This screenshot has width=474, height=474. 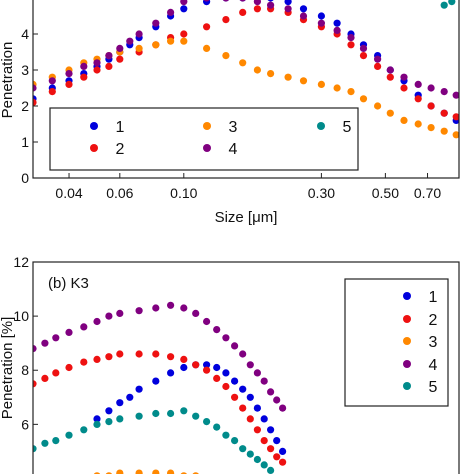 I want to click on panel-a-legend-label-5: 5, so click(x=347, y=127).